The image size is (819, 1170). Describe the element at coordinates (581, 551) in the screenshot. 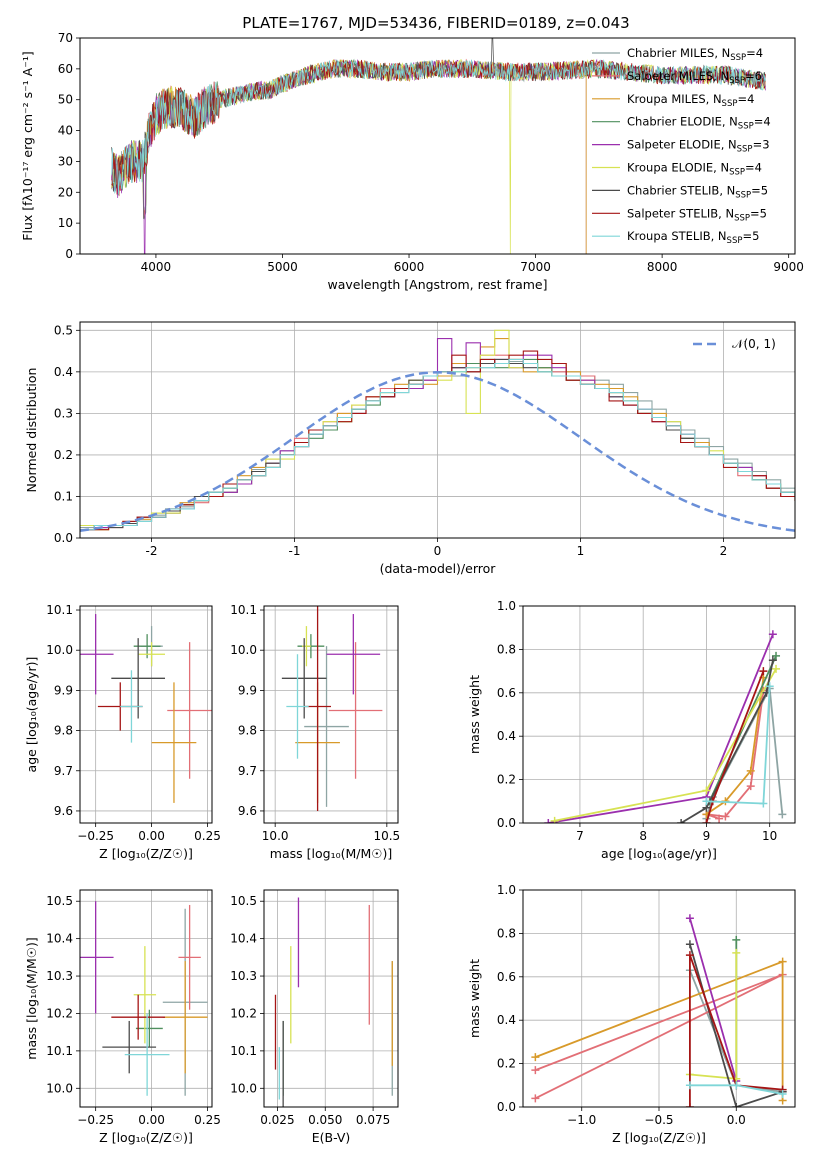

I see `x-tick-label: 1` at that location.